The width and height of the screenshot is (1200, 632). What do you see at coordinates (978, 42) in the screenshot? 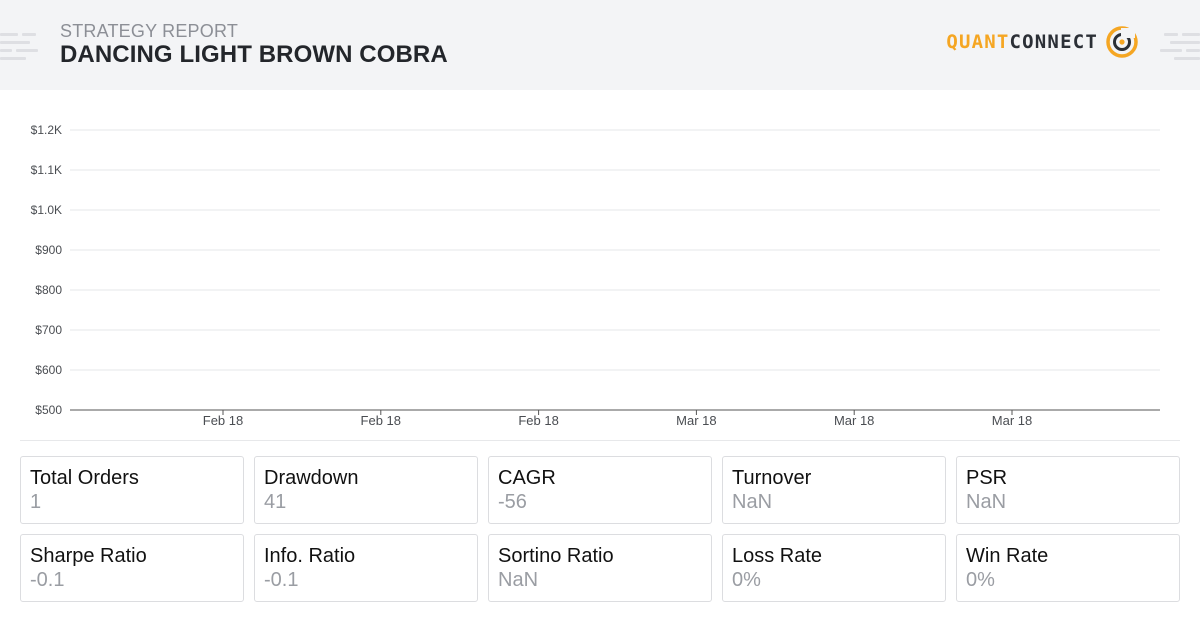
I see `logo-text-quant: QUANT` at bounding box center [978, 42].